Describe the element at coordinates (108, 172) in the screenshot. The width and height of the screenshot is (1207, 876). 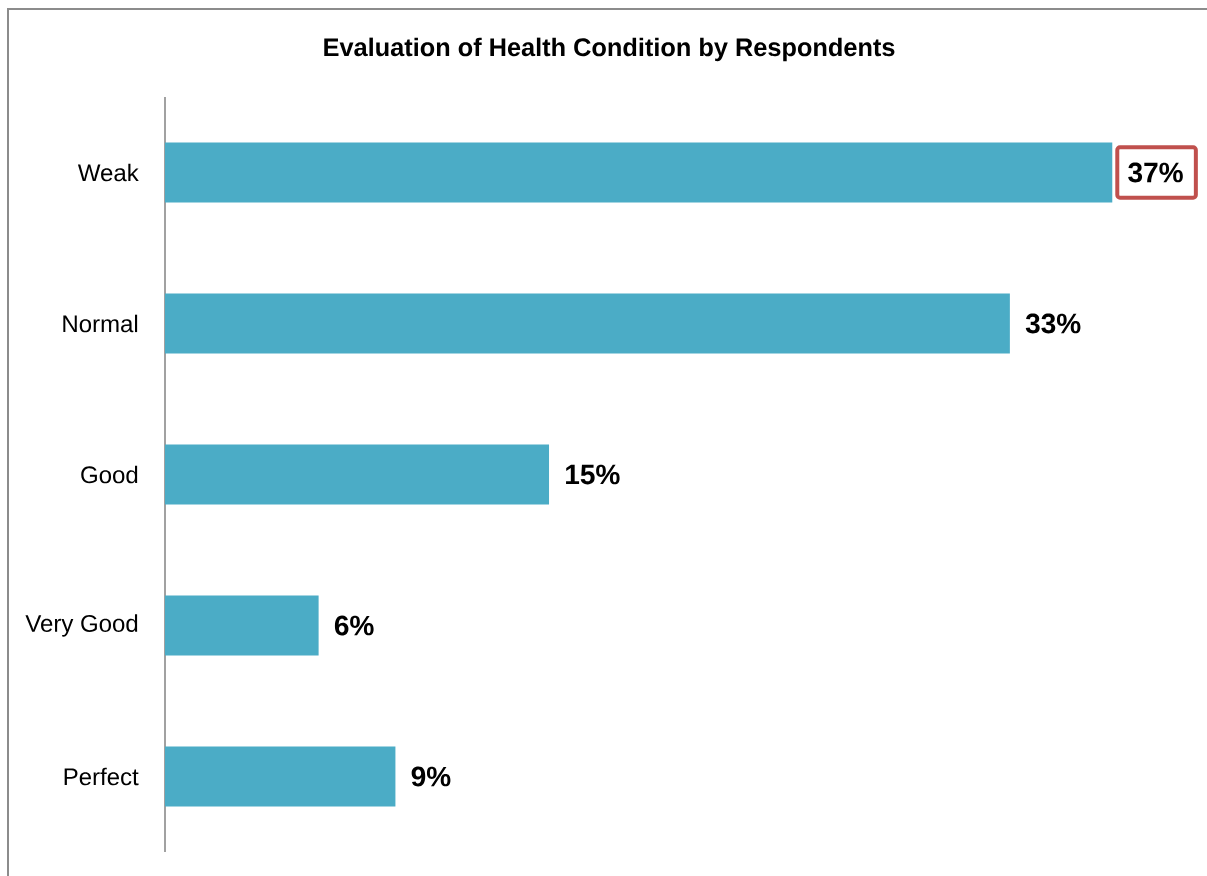
I see `y-tick-label: Weak` at that location.